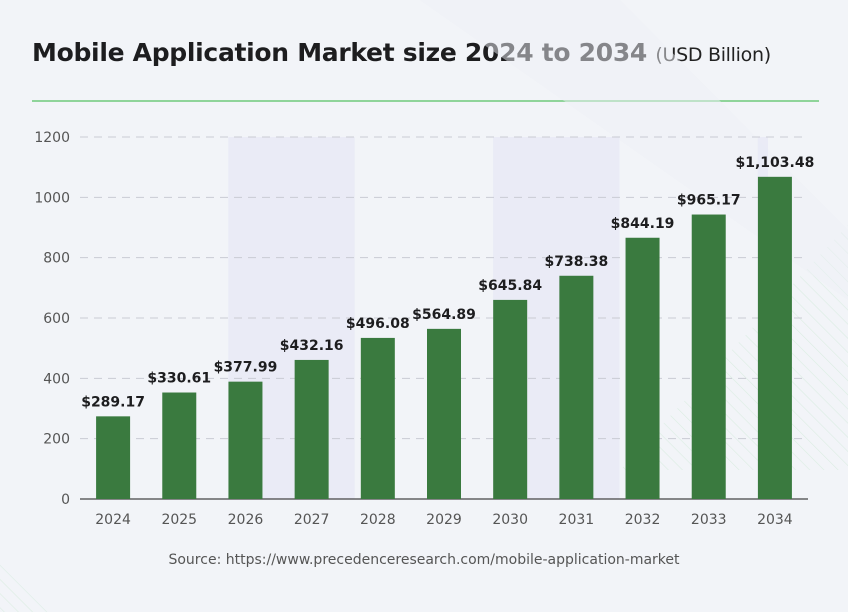  I want to click on x-tick-label: 2028, so click(378, 520).